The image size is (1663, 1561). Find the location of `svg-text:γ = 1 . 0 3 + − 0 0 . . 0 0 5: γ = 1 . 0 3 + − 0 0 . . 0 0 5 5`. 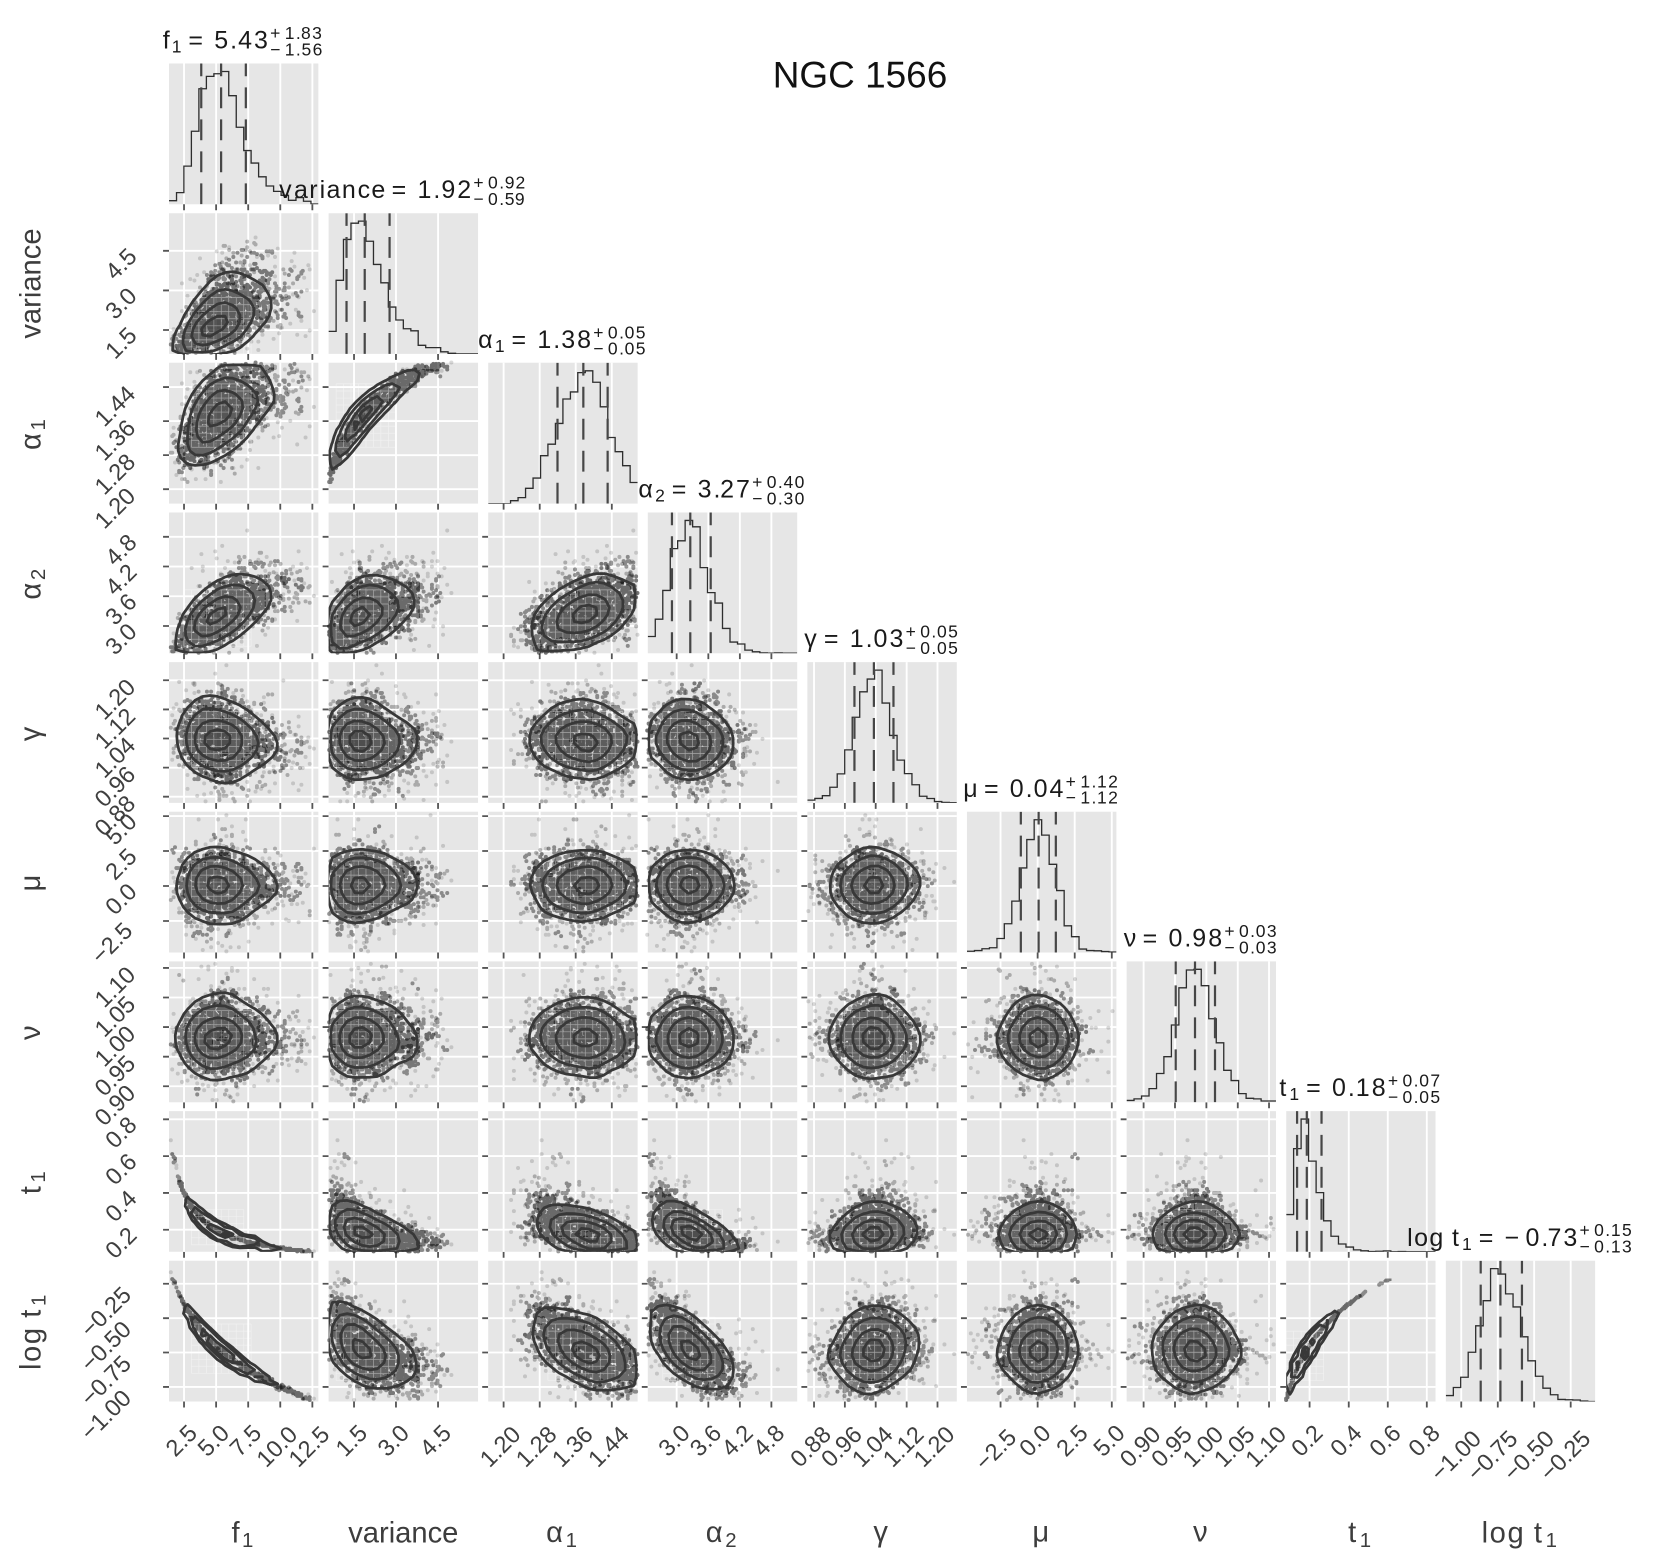

svg-text:γ = 1 . 0 3 + − 0 0 . . 0 0 5: γ = 1 . 0 3 + − 0 0 . . 0 0 5 5 is located at coordinates (883, 638).